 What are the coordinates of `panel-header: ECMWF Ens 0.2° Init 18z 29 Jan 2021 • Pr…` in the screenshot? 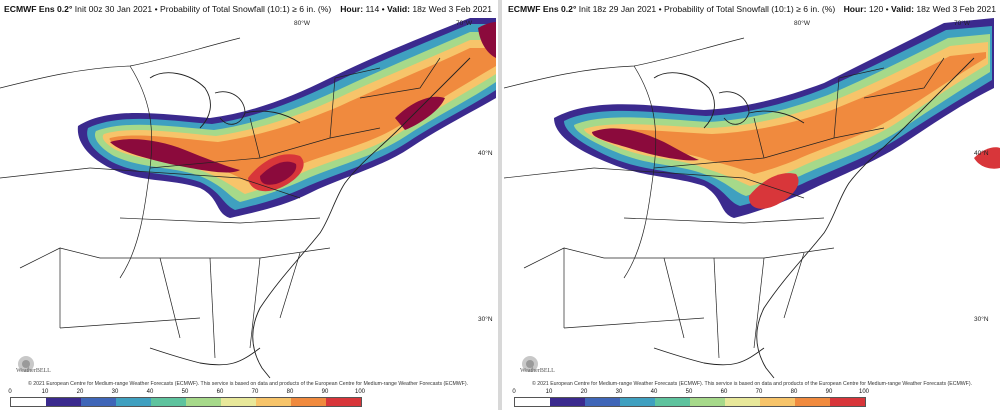 It's located at (752, 9).